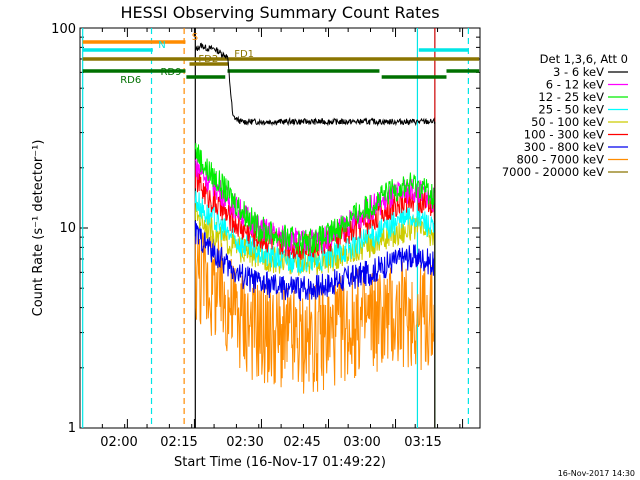  What do you see at coordinates (301, 442) in the screenshot?
I see `x-tick-label-0245: 02:45` at bounding box center [301, 442].